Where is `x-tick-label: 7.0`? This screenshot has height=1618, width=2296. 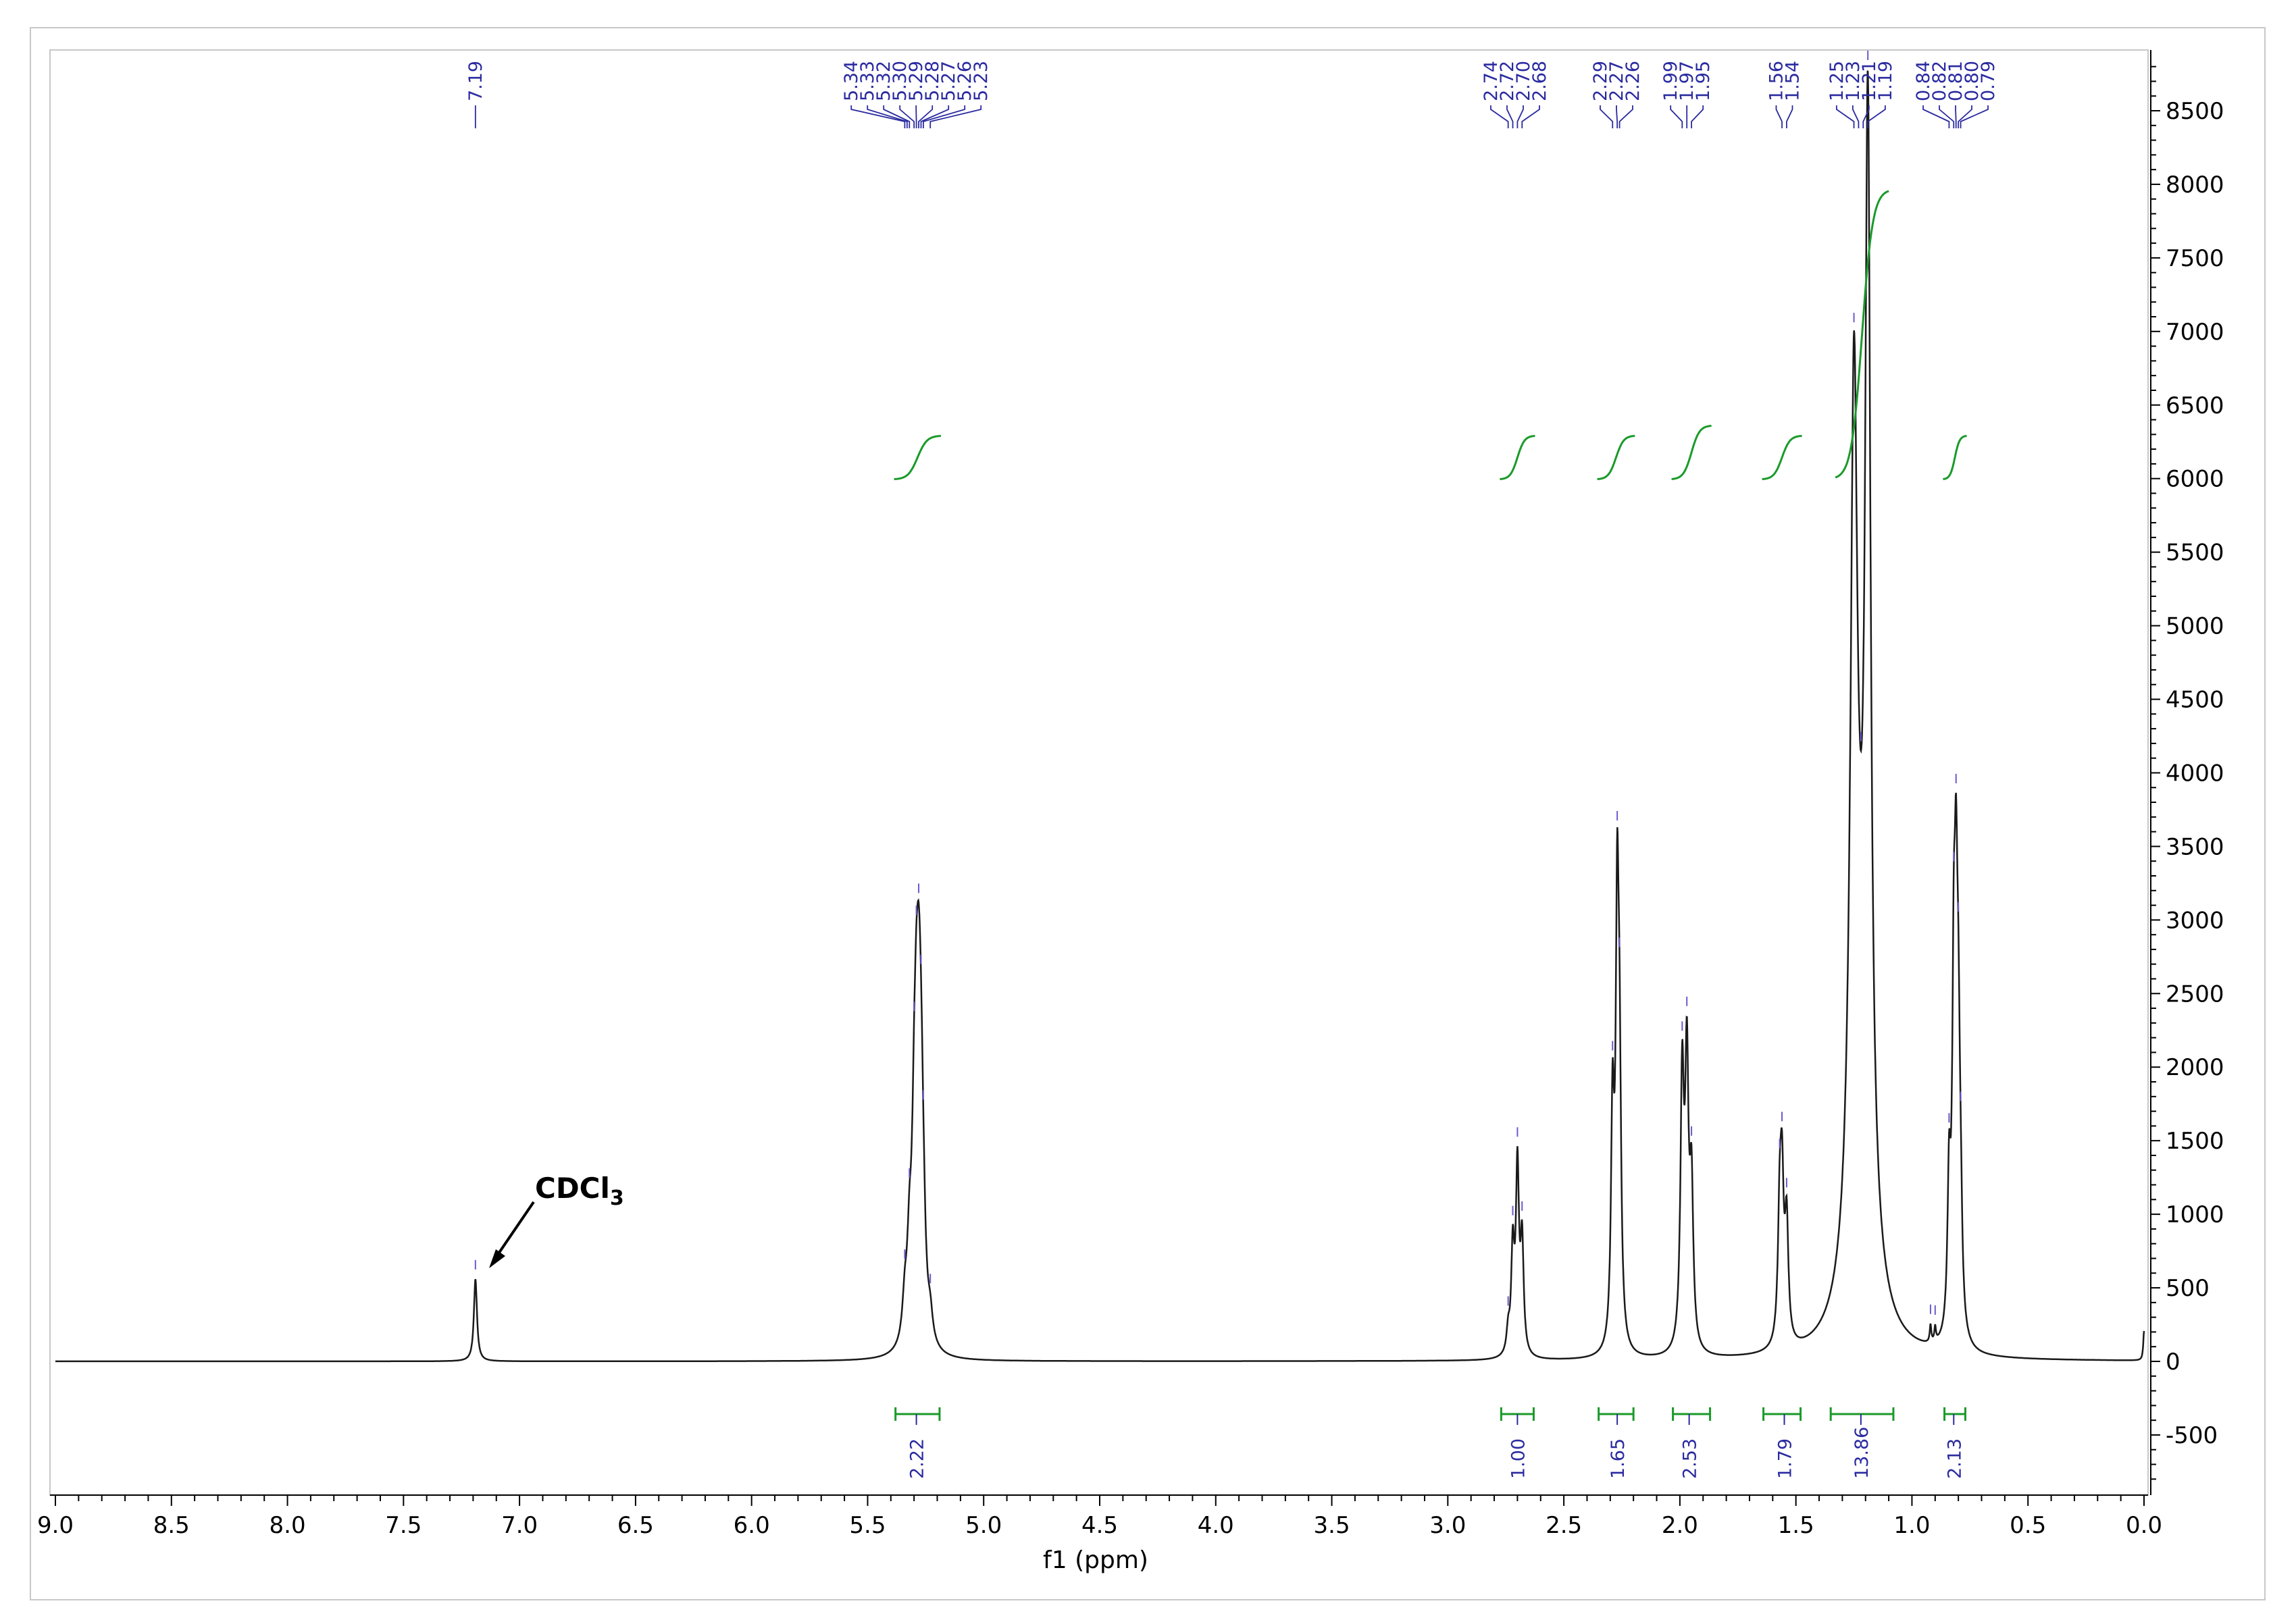 x-tick-label: 7.0 is located at coordinates (519, 1525).